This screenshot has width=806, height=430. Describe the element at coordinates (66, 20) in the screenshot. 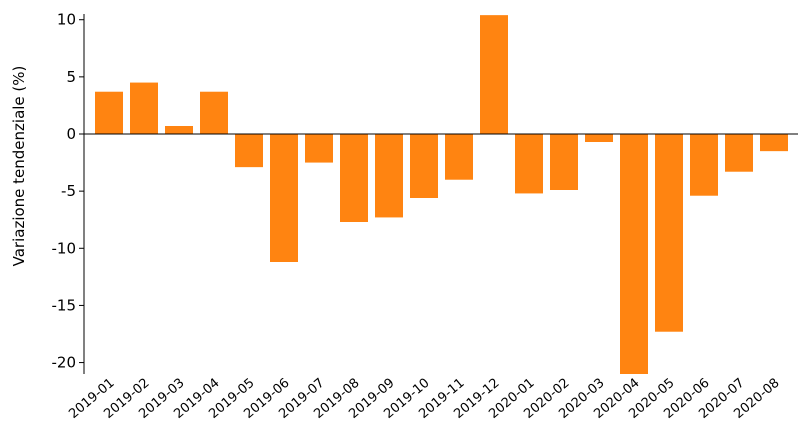

I see `y-tick-label: 10` at that location.